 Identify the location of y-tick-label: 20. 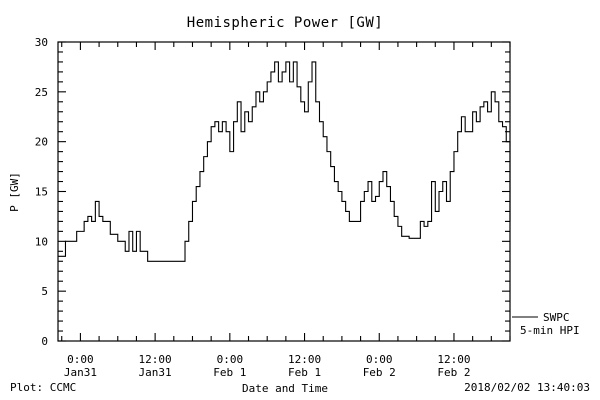
(41, 142).